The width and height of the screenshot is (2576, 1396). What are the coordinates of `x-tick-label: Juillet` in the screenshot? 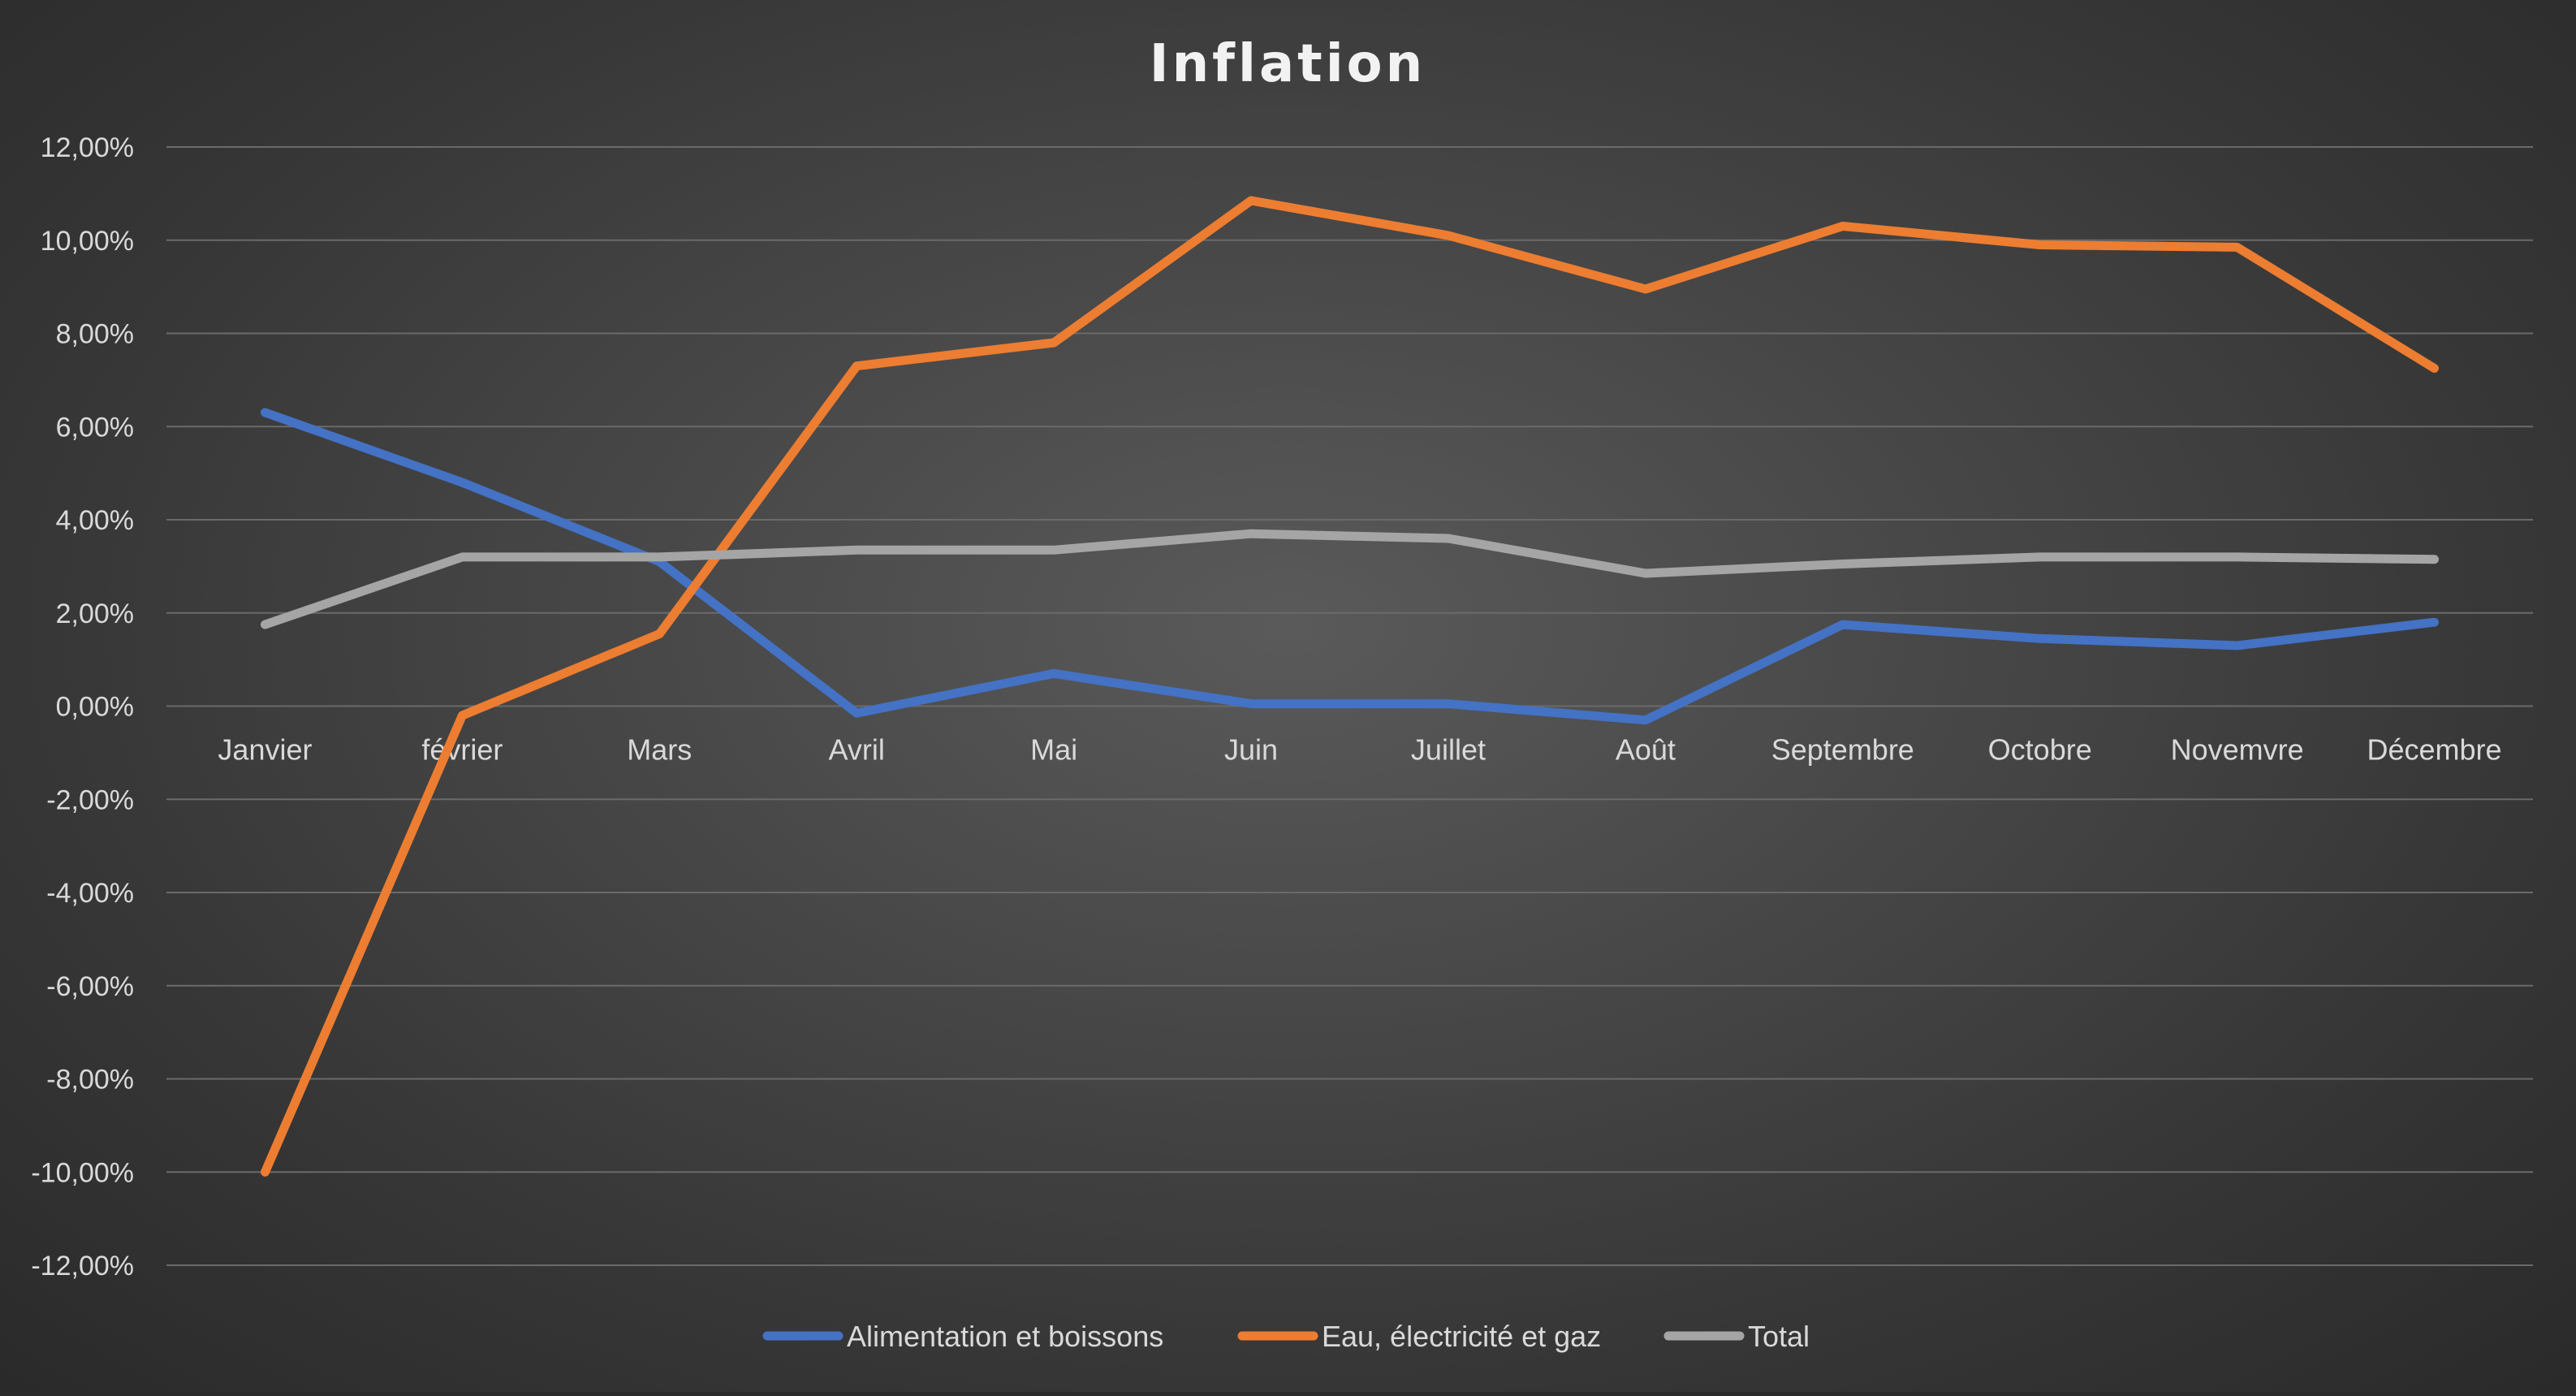 It's located at (1448, 750).